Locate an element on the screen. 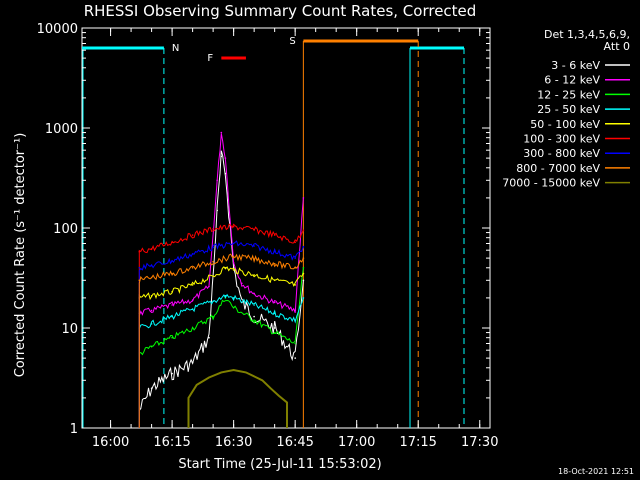 Image resolution: width=640 pixels, height=480 pixels. y-axis-label: Corrected Count Rate (s⁻¹ detector⁻¹) is located at coordinates (20, 255).